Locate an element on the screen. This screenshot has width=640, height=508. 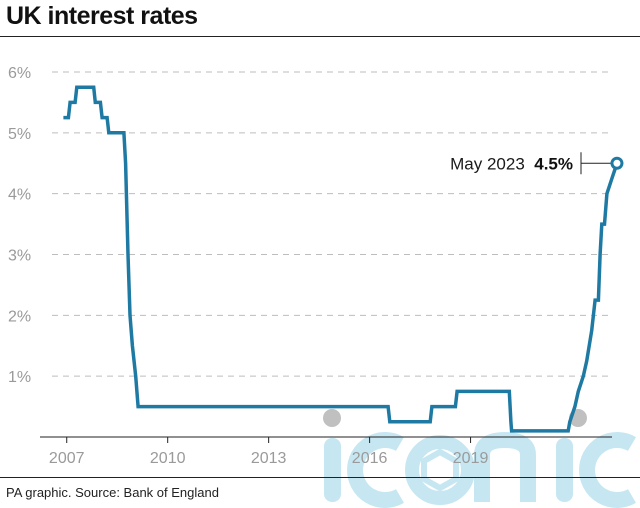
x-tick-label: 2019 is located at coordinates (471, 458).